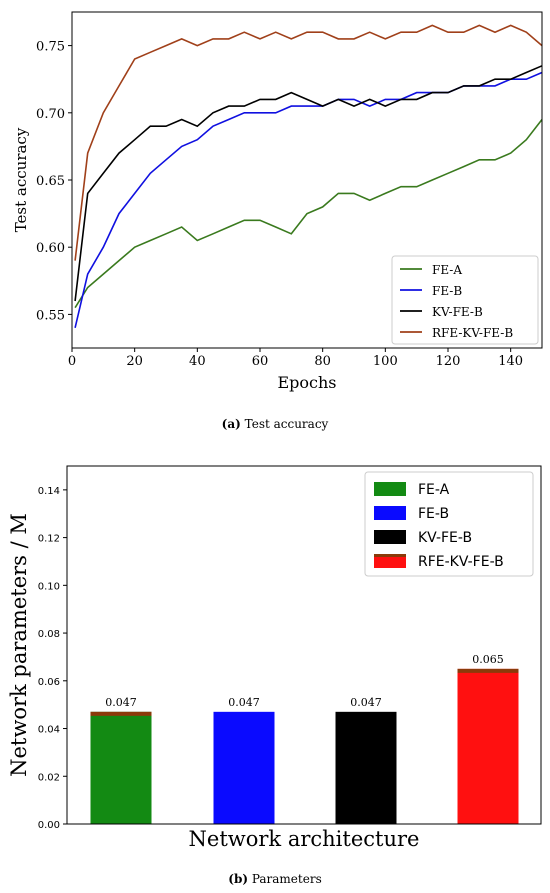 The image size is (550, 893). I want to click on y-tick-label: 0.14, so click(49, 491).